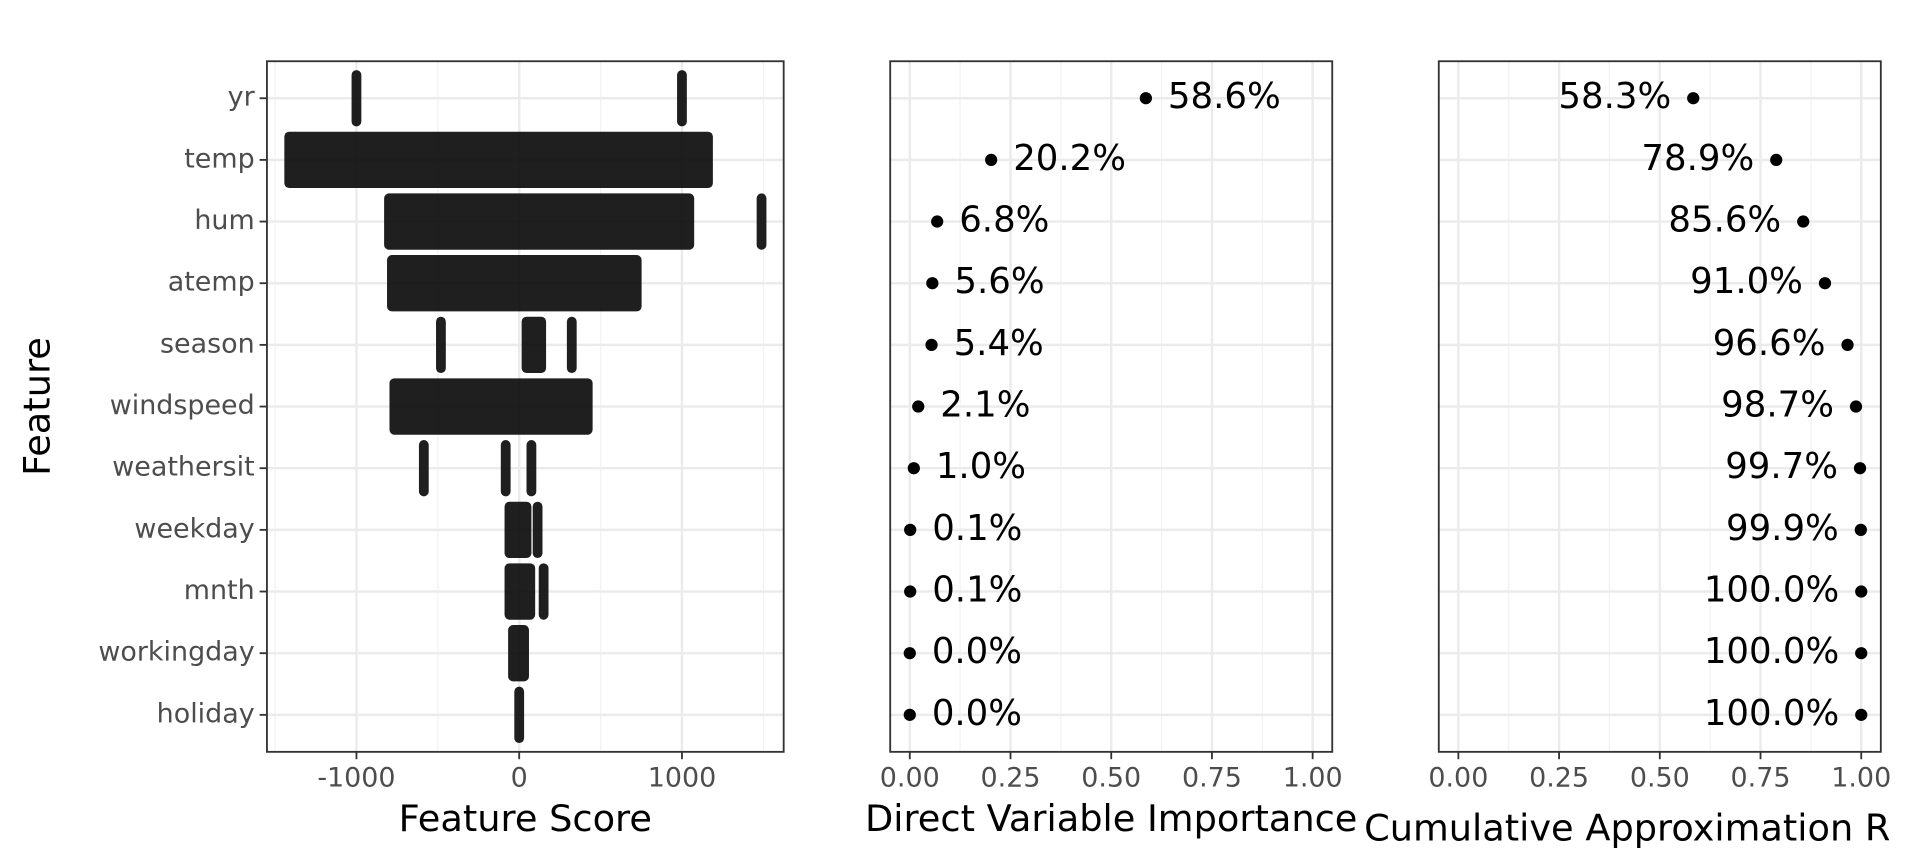 The height and width of the screenshot is (865, 1920). I want to click on value-label: 2.1%, so click(985, 405).